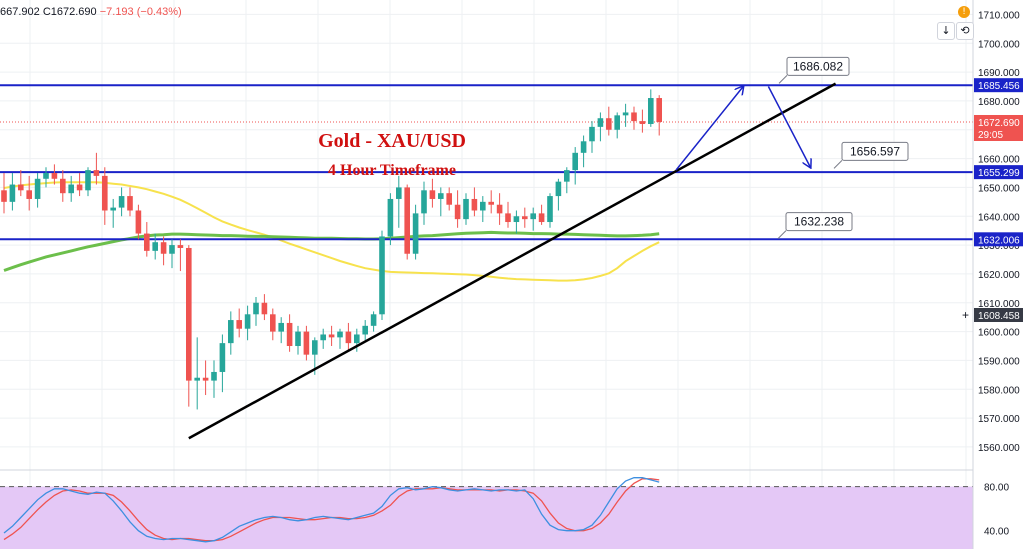 The width and height of the screenshot is (1024, 554). Describe the element at coordinates (999, 73) in the screenshot. I see `y-tick-label: 1690.000` at that location.